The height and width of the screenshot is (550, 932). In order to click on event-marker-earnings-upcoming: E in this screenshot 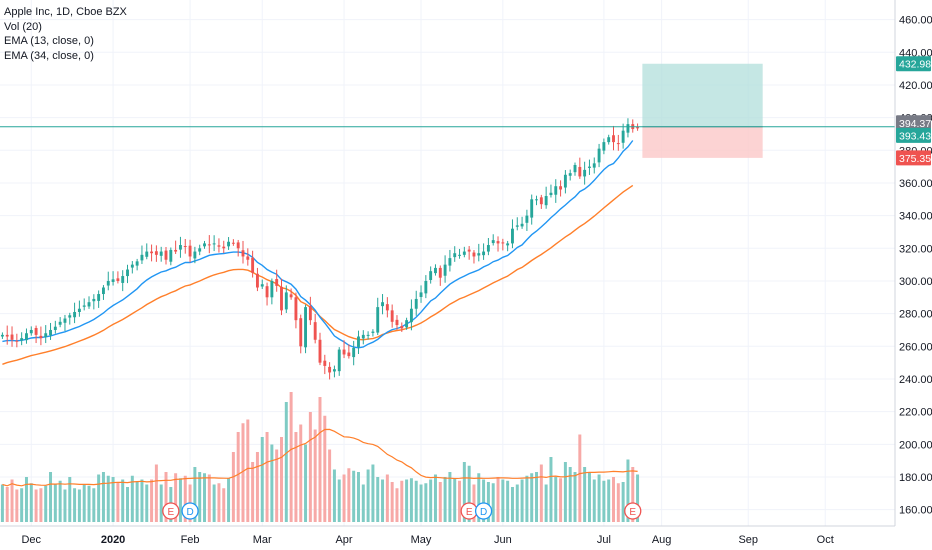, I will do `click(633, 511)`.